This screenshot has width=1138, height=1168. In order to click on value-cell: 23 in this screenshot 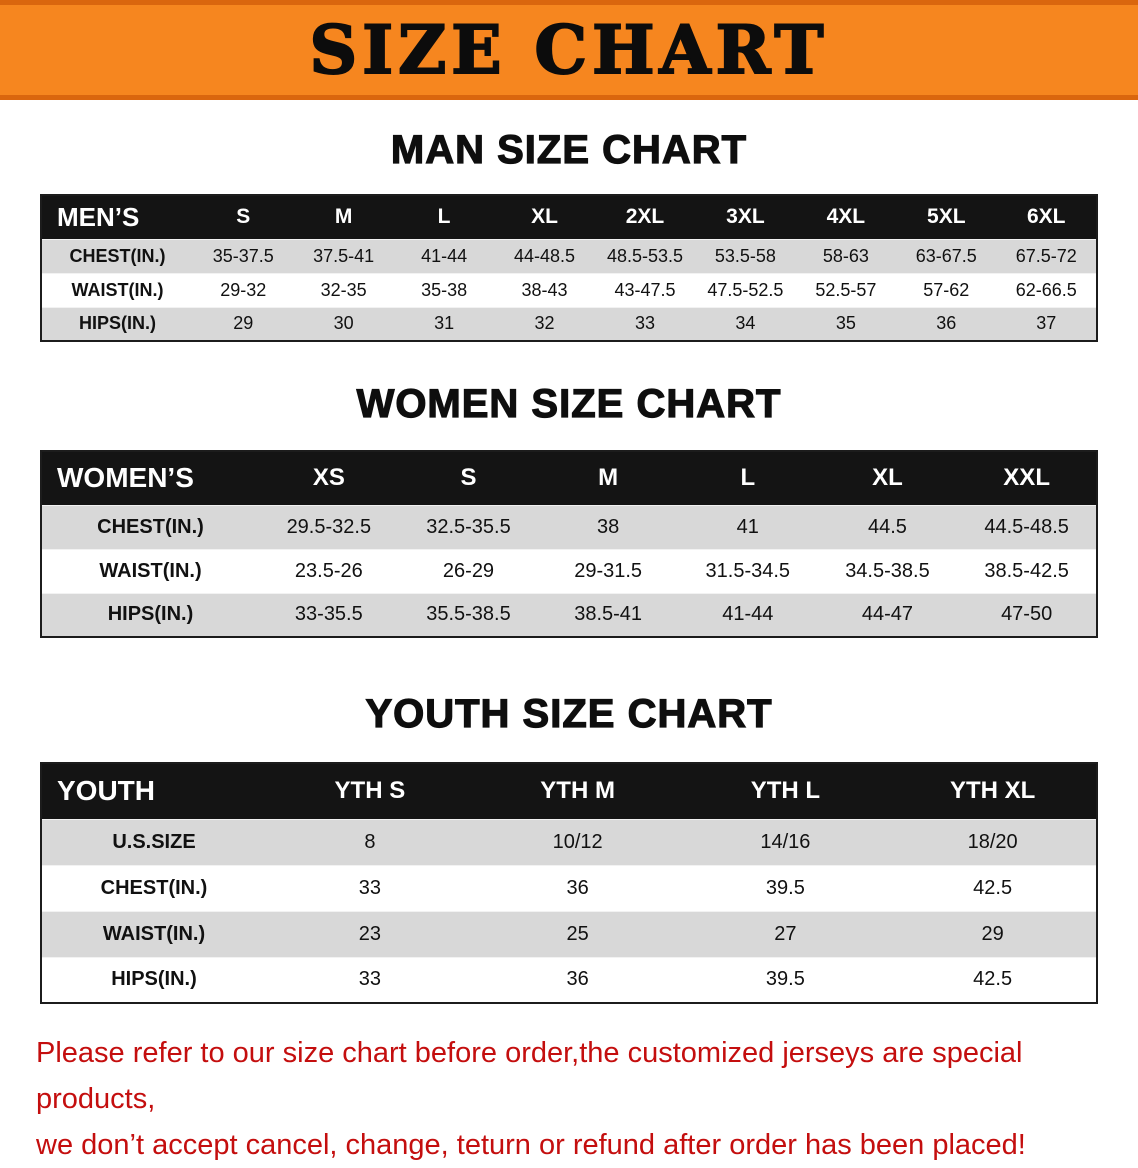, I will do `click(369, 933)`.